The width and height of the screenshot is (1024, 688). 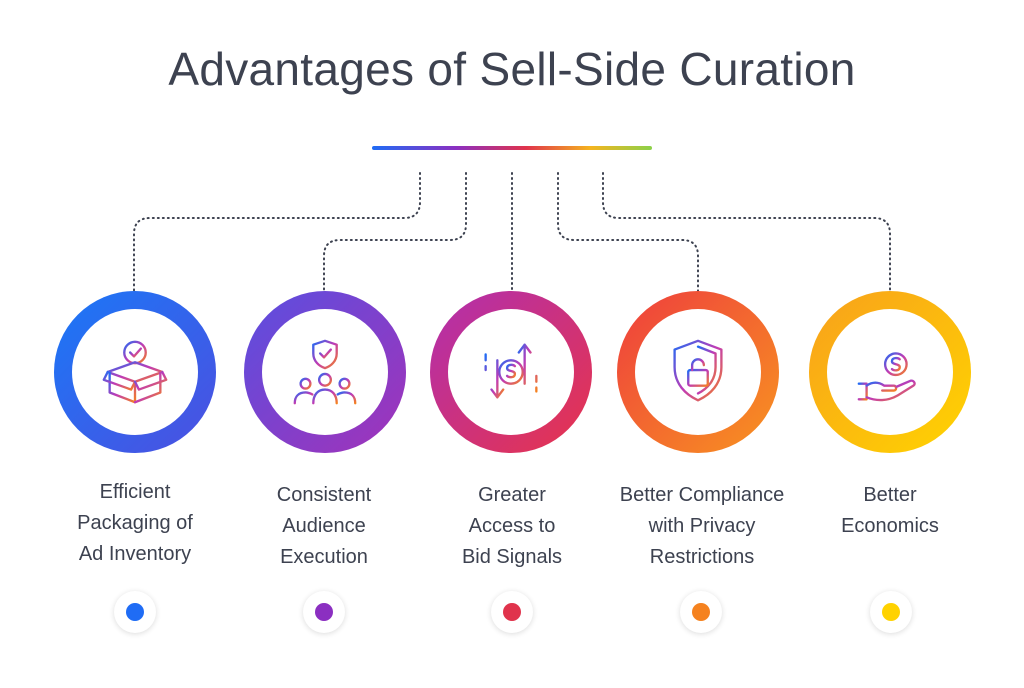 I want to click on ring-better-economics, so click(x=890, y=372).